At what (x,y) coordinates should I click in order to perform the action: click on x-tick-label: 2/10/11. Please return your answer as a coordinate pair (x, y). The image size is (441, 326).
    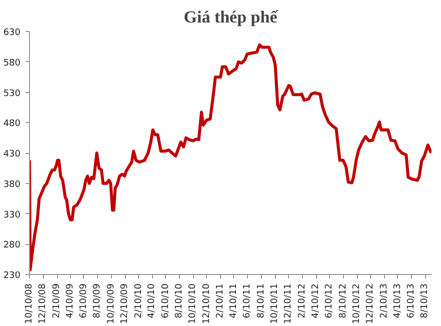
    Looking at the image, I should click on (221, 300).